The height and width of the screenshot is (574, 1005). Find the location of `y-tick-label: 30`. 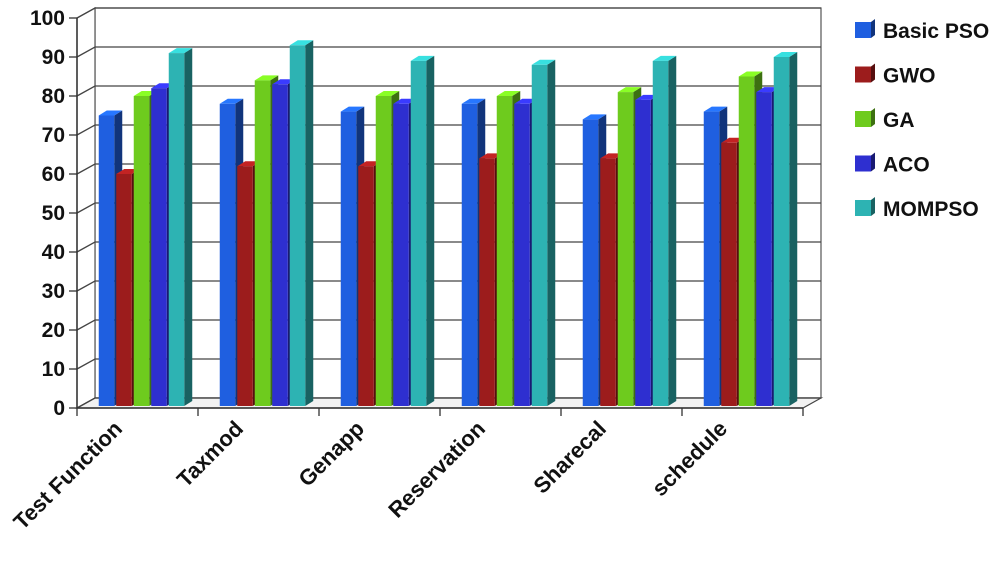

y-tick-label: 30 is located at coordinates (53, 291).